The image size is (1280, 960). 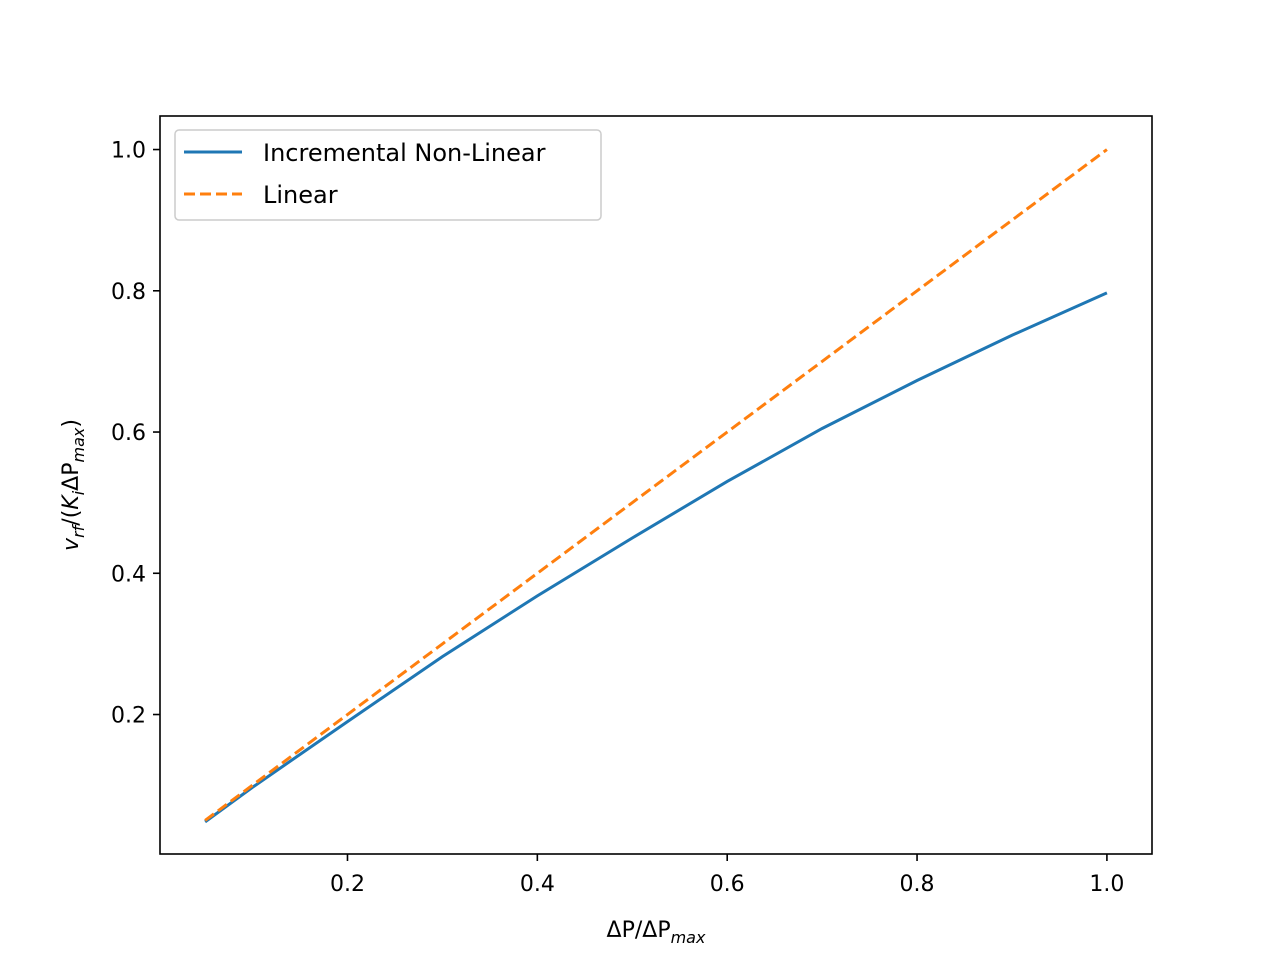 What do you see at coordinates (300, 195) in the screenshot?
I see `legend-label-linear: Linear` at bounding box center [300, 195].